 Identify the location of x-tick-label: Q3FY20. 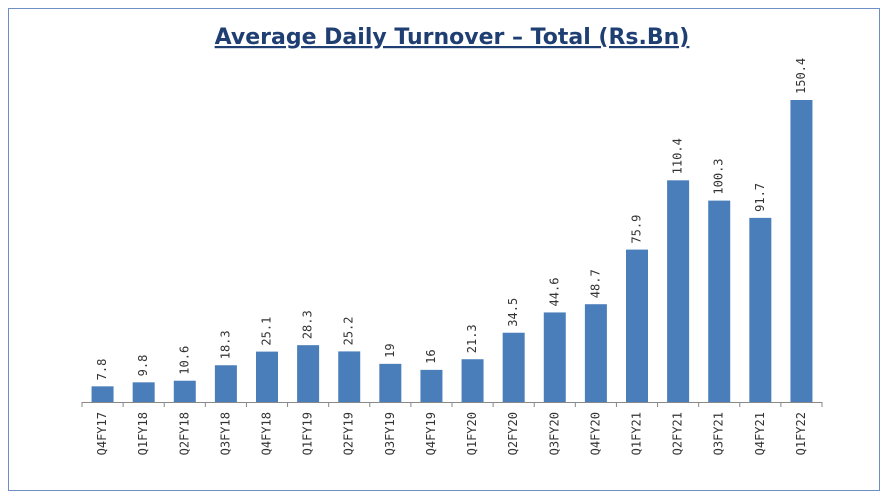
(554, 433).